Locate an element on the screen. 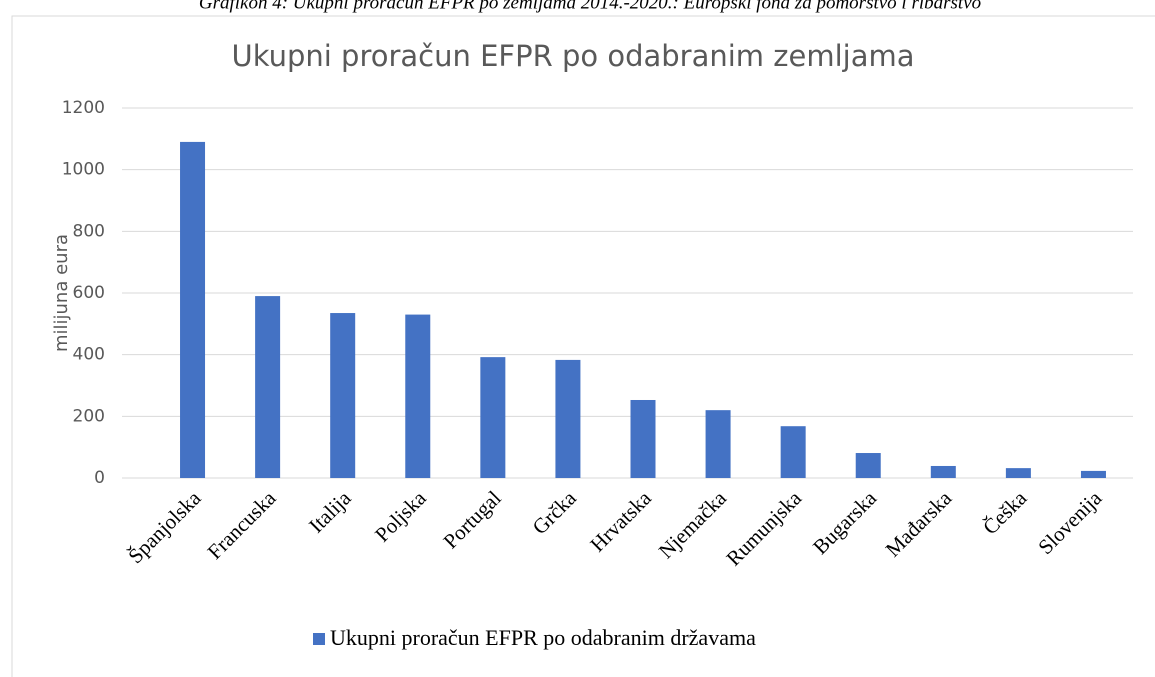  x-tick-label: Bugarska is located at coordinates (845, 522).